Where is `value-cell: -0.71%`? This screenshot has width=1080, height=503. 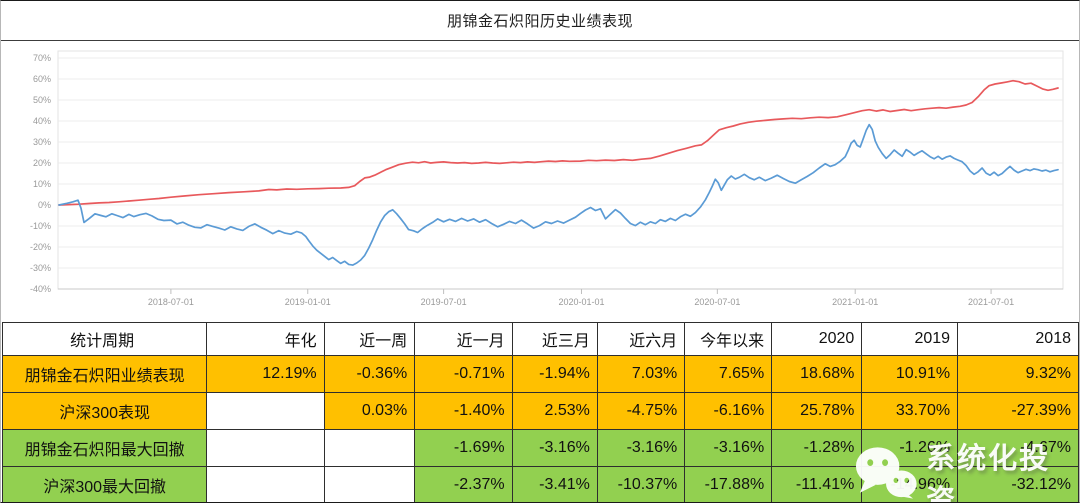 value-cell: -0.71% is located at coordinates (463, 374).